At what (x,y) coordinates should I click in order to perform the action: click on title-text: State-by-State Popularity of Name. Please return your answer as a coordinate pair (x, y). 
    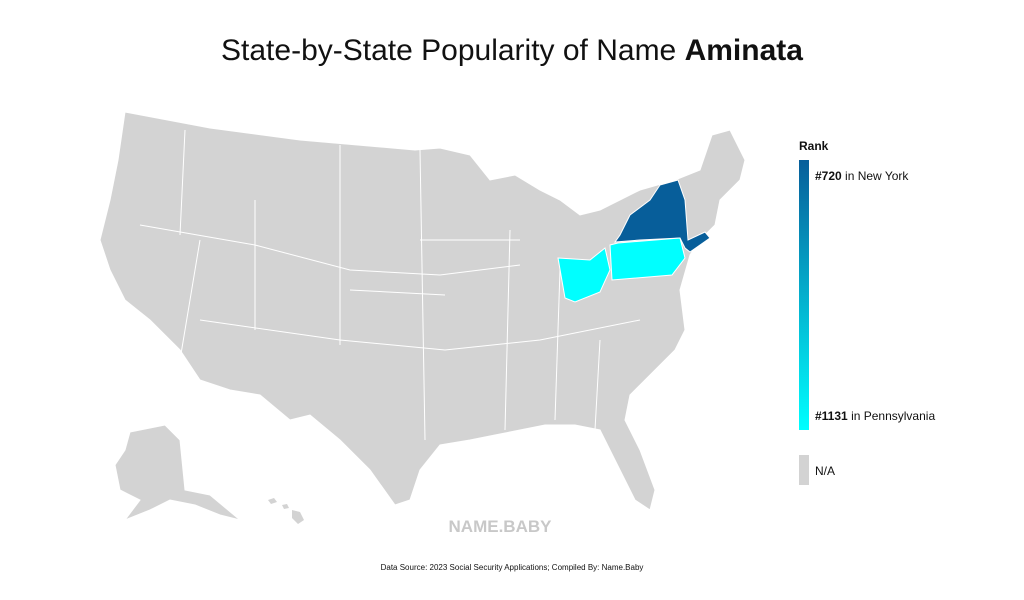
    Looking at the image, I should click on (448, 50).